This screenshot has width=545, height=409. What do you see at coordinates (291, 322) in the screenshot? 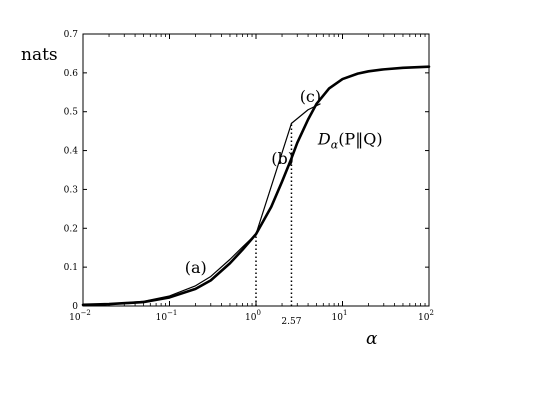
I see `x-extra-tick-label: 2.57` at bounding box center [291, 322].